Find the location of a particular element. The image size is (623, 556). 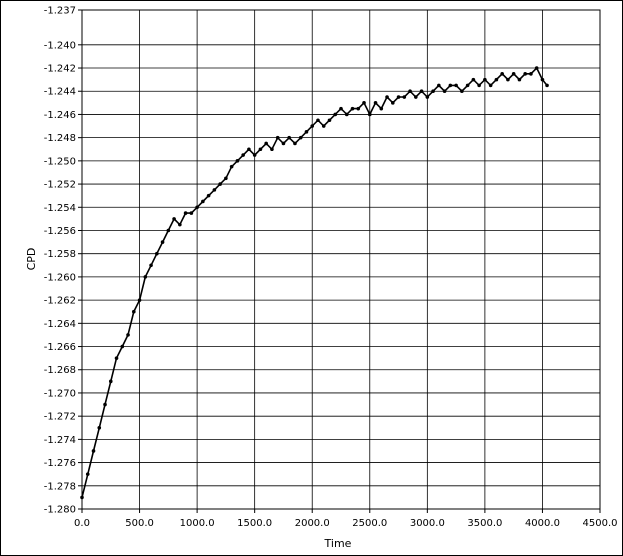

x-tick-label: 4500.0 is located at coordinates (600, 523).